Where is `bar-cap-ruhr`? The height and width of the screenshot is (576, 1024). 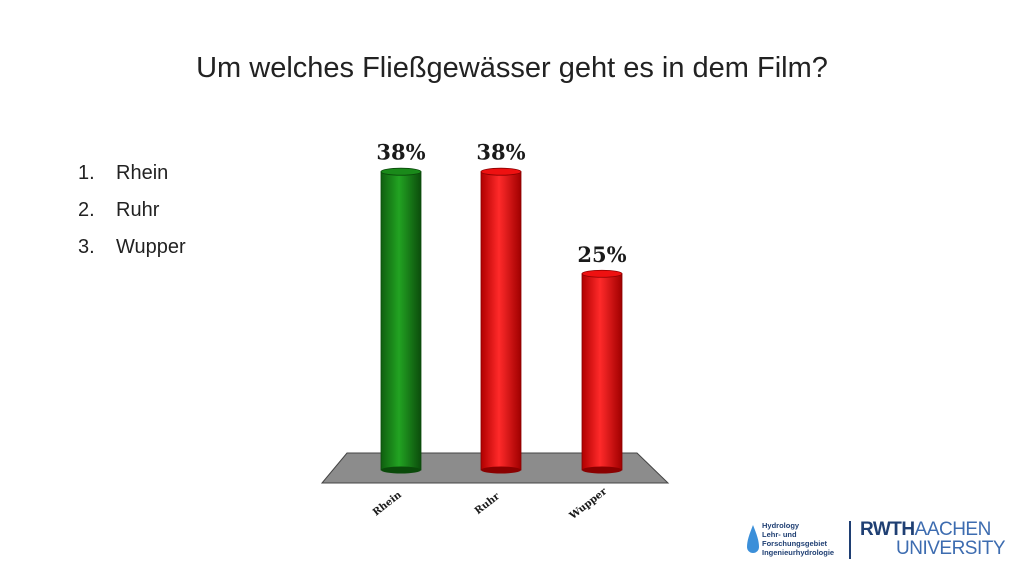 bar-cap-ruhr is located at coordinates (501, 171).